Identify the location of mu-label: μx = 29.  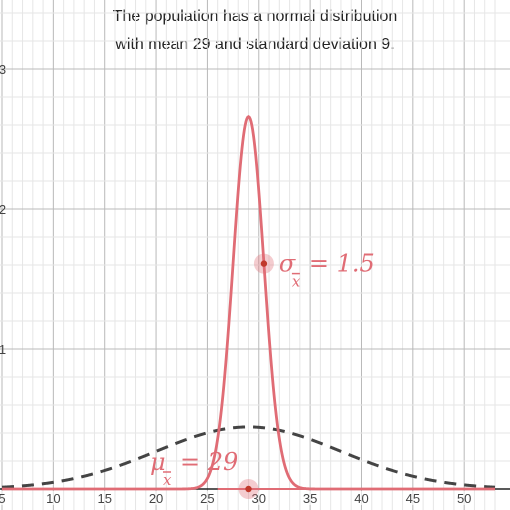
(194, 468).